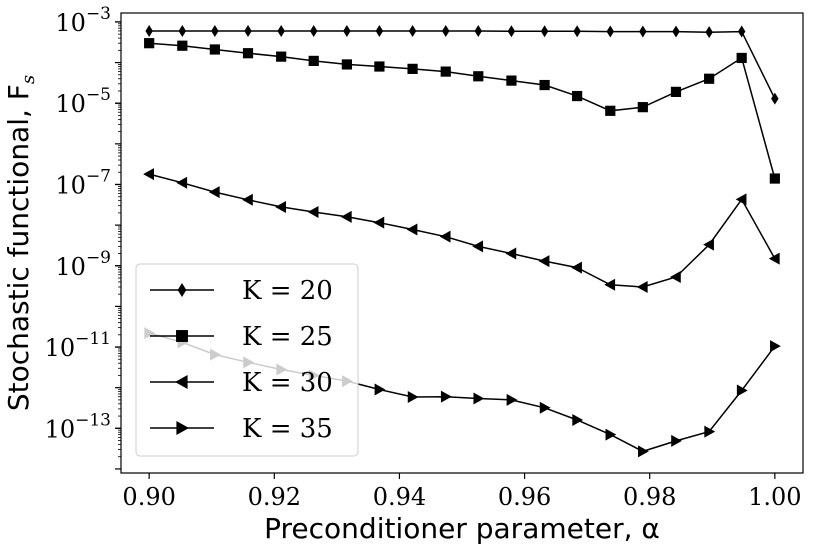  What do you see at coordinates (98, 95) in the screenshot?
I see `y-tick-exponent: −5` at bounding box center [98, 95].